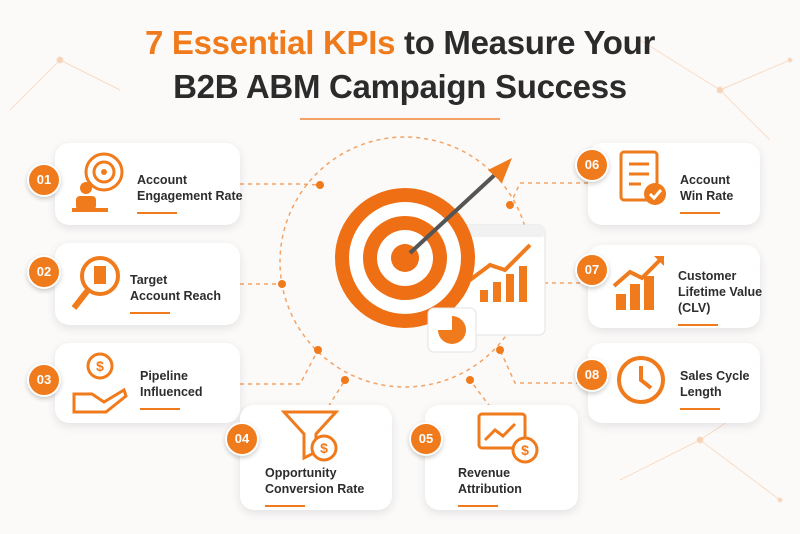  Describe the element at coordinates (171, 392) in the screenshot. I see `kpi-label-line: Influenced` at that location.